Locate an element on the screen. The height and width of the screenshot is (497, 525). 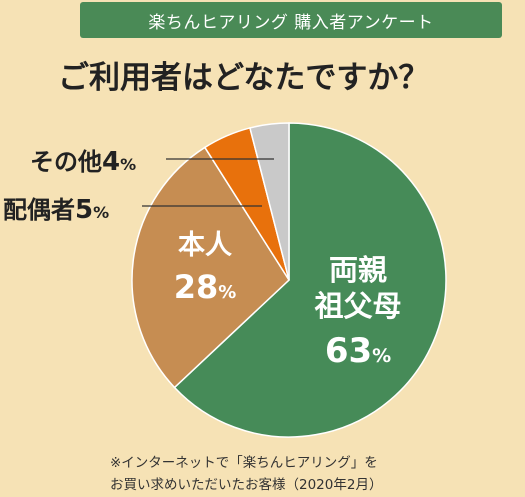
leader-lines is located at coordinates (208, 182).